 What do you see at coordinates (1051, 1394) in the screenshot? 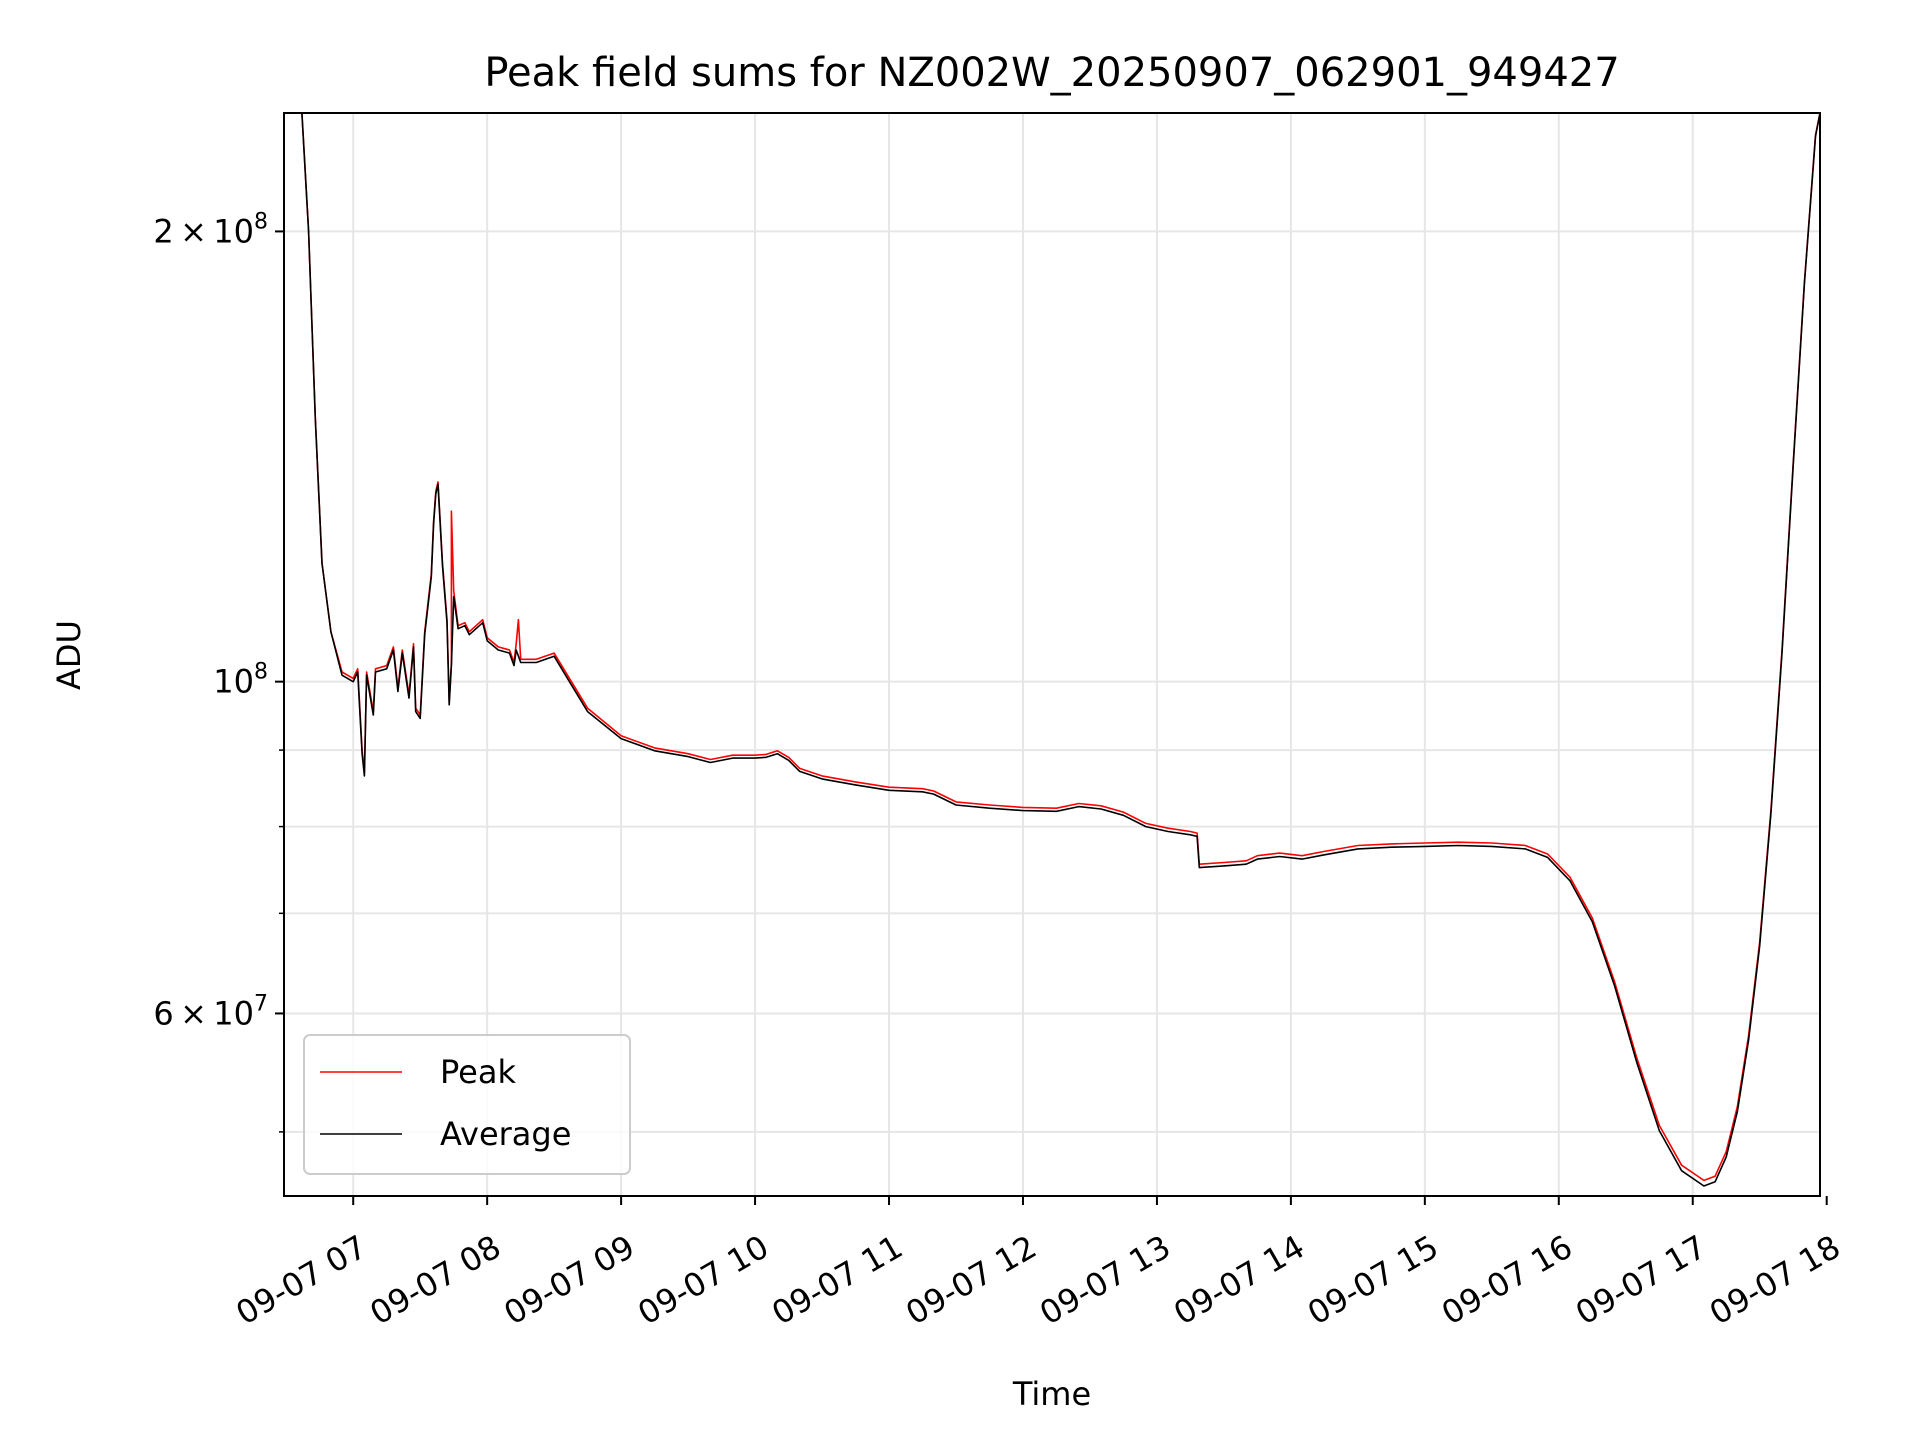
I see `x-axis-label: Time` at bounding box center [1051, 1394].